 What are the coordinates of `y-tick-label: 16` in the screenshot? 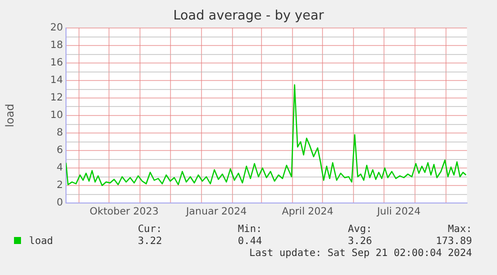 It's located at (56, 63).